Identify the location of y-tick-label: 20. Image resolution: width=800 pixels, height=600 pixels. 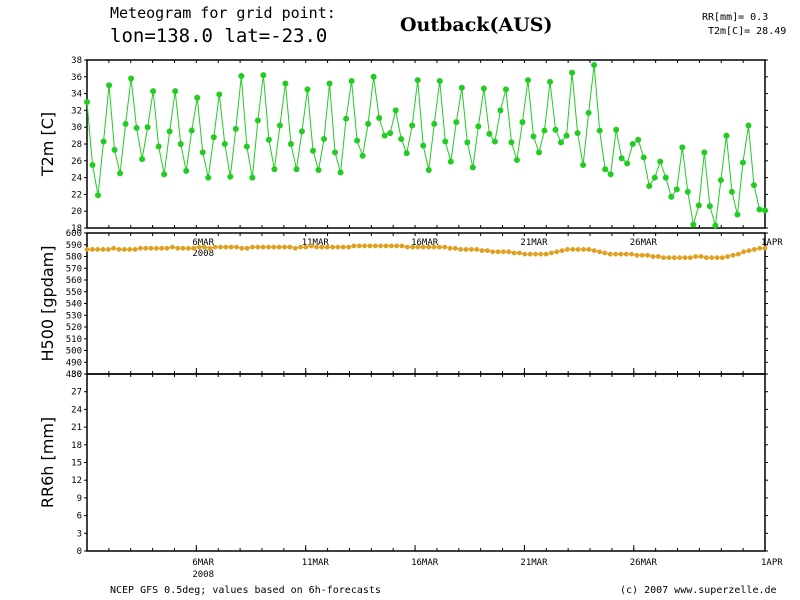
(76, 212).